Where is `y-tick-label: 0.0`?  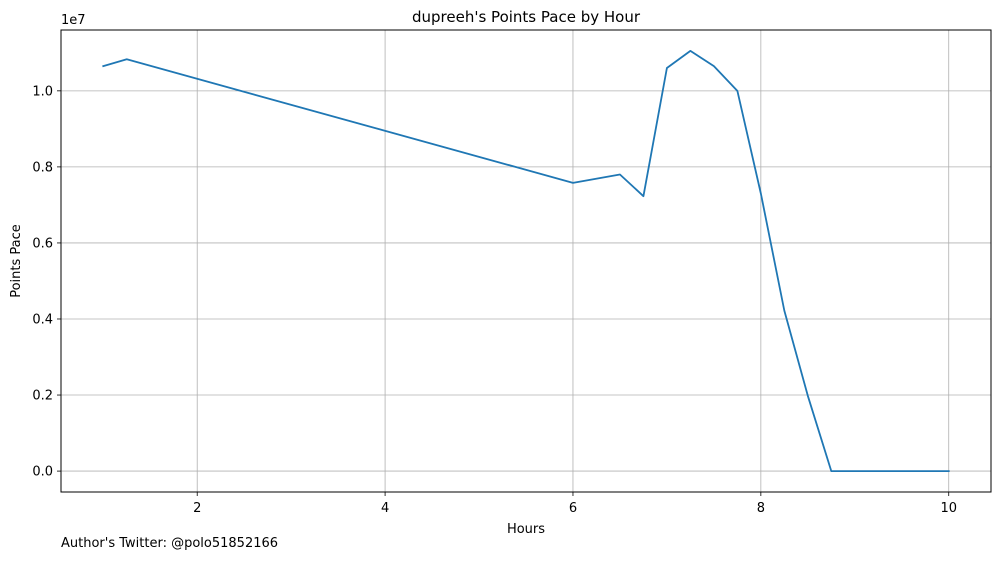
y-tick-label: 0.0 is located at coordinates (42, 472).